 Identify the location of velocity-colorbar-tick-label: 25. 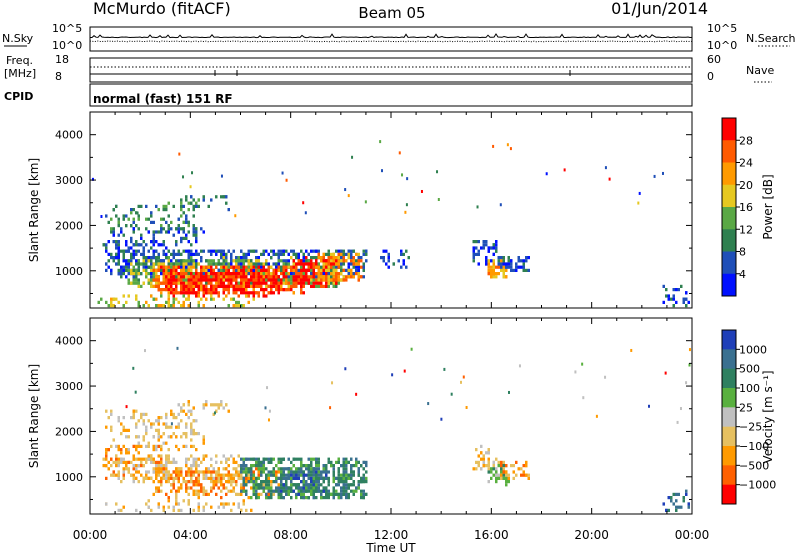
(746, 407).